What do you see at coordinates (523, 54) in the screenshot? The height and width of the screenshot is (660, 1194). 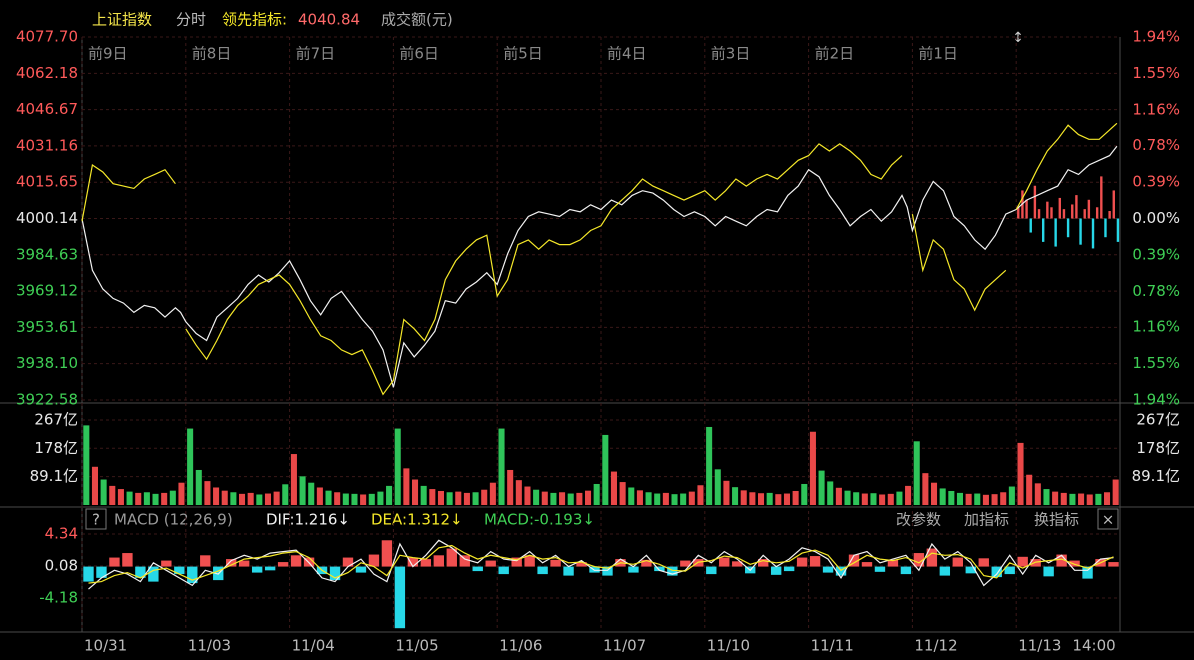 I see `x-tick-label: 前5日` at bounding box center [523, 54].